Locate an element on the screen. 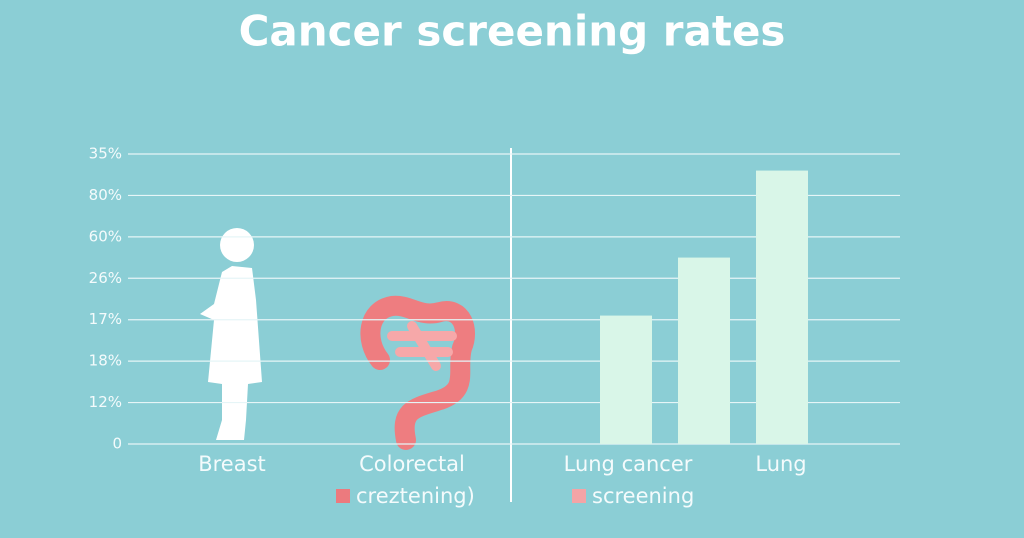  x-tick-label: Colorectal is located at coordinates (412, 464).